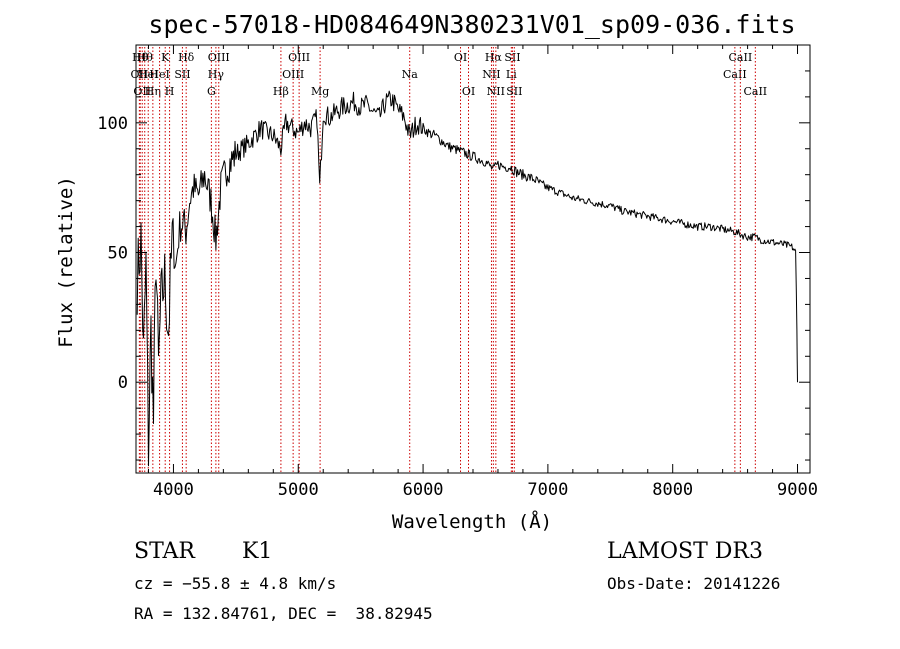  I want to click on spectral-line-label-14: Hβ, so click(281, 91).